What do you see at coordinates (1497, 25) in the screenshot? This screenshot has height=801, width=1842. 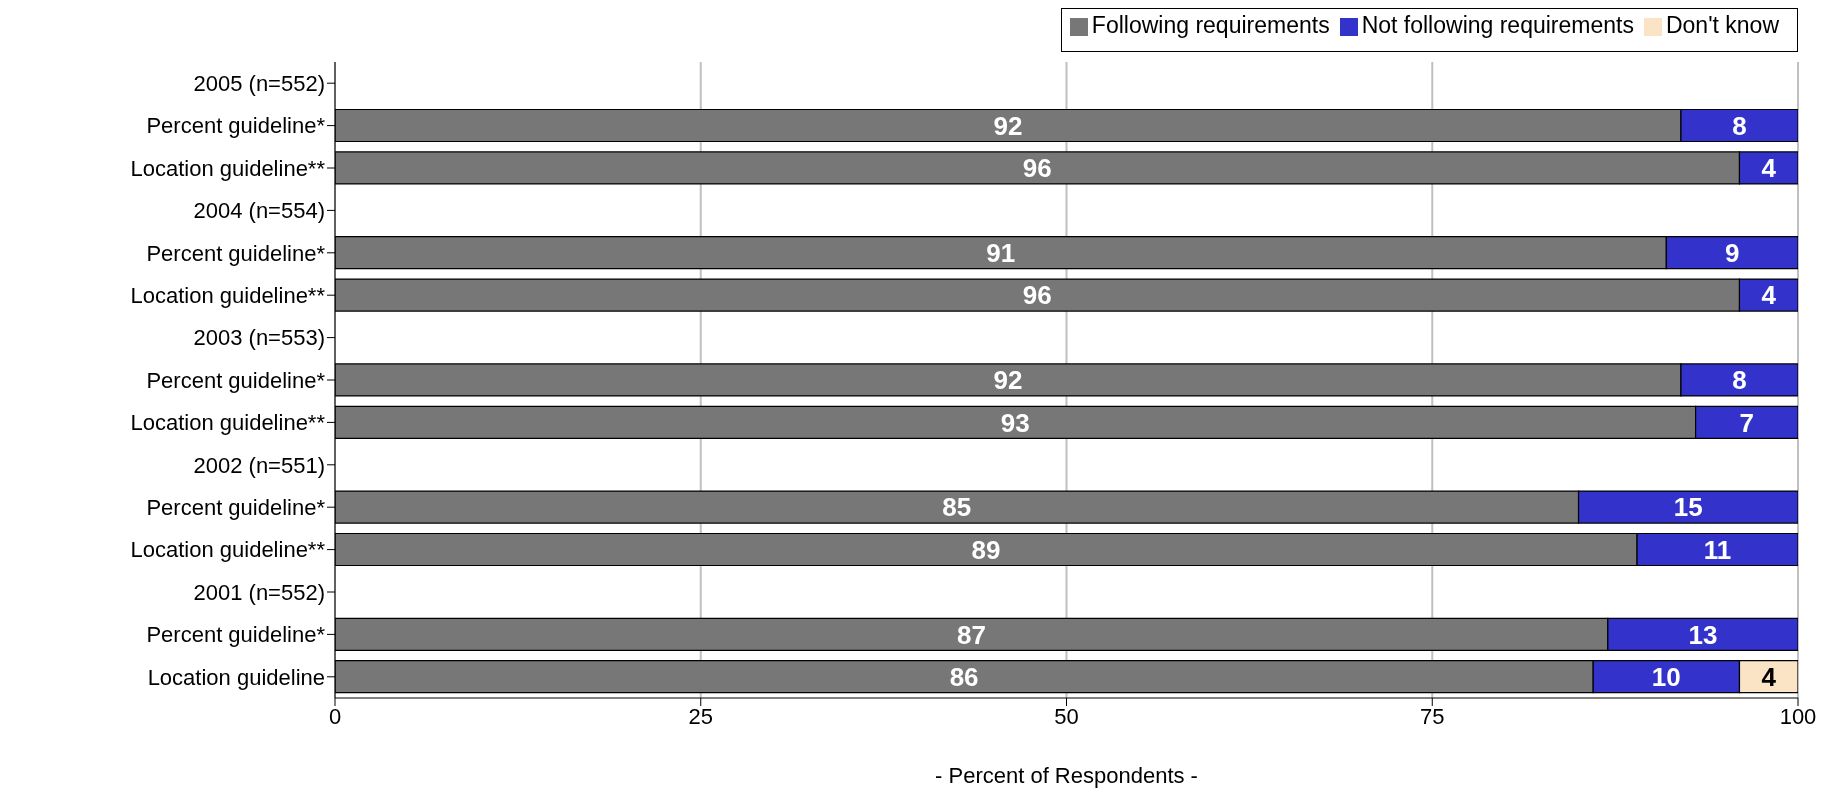 I see `legend-label: Not following requirements` at bounding box center [1497, 25].